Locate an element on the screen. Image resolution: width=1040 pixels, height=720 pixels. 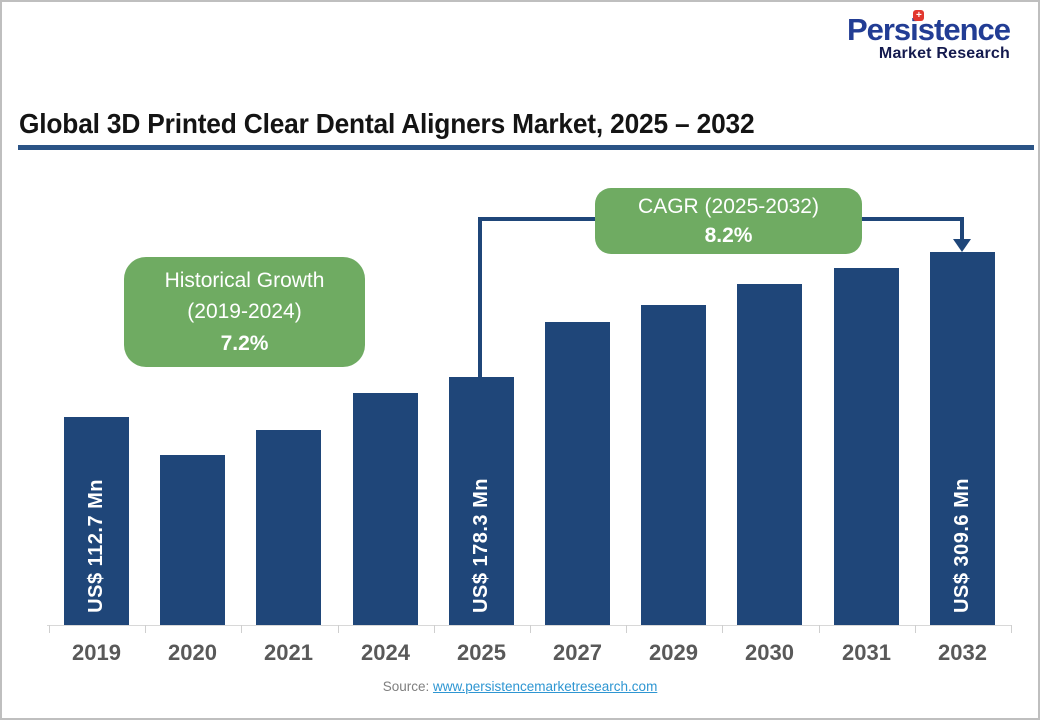
historical-growth-line2: (2019-2024) is located at coordinates (244, 312).